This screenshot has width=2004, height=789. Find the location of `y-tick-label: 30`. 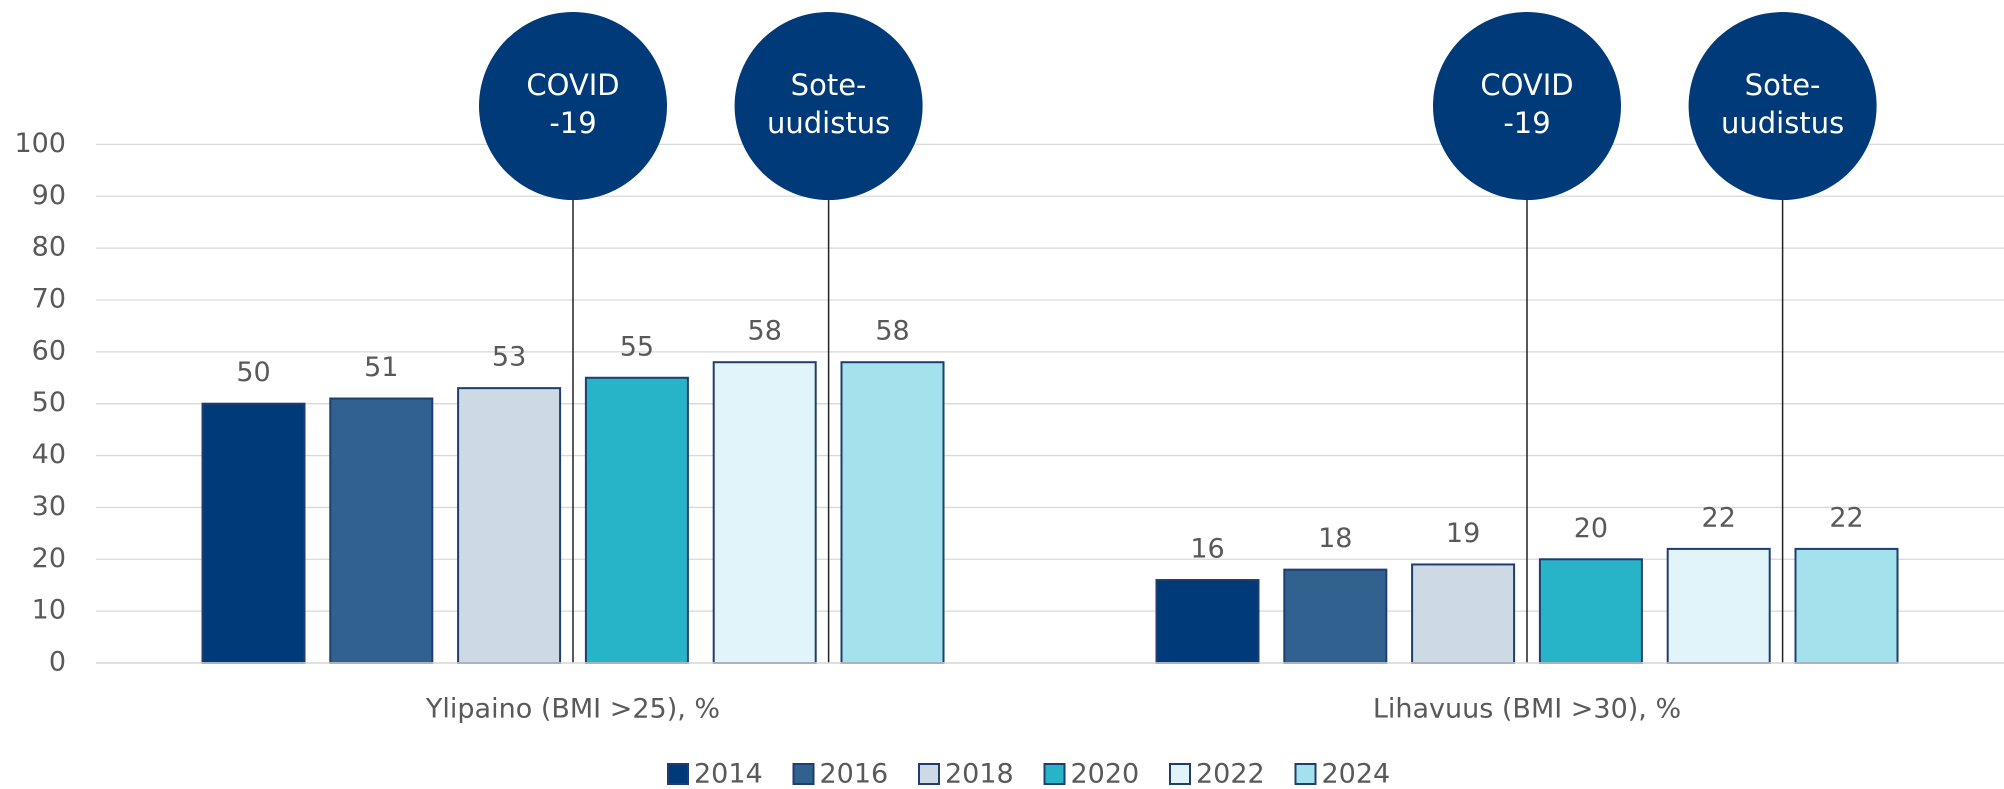

y-tick-label: 30 is located at coordinates (49, 506).